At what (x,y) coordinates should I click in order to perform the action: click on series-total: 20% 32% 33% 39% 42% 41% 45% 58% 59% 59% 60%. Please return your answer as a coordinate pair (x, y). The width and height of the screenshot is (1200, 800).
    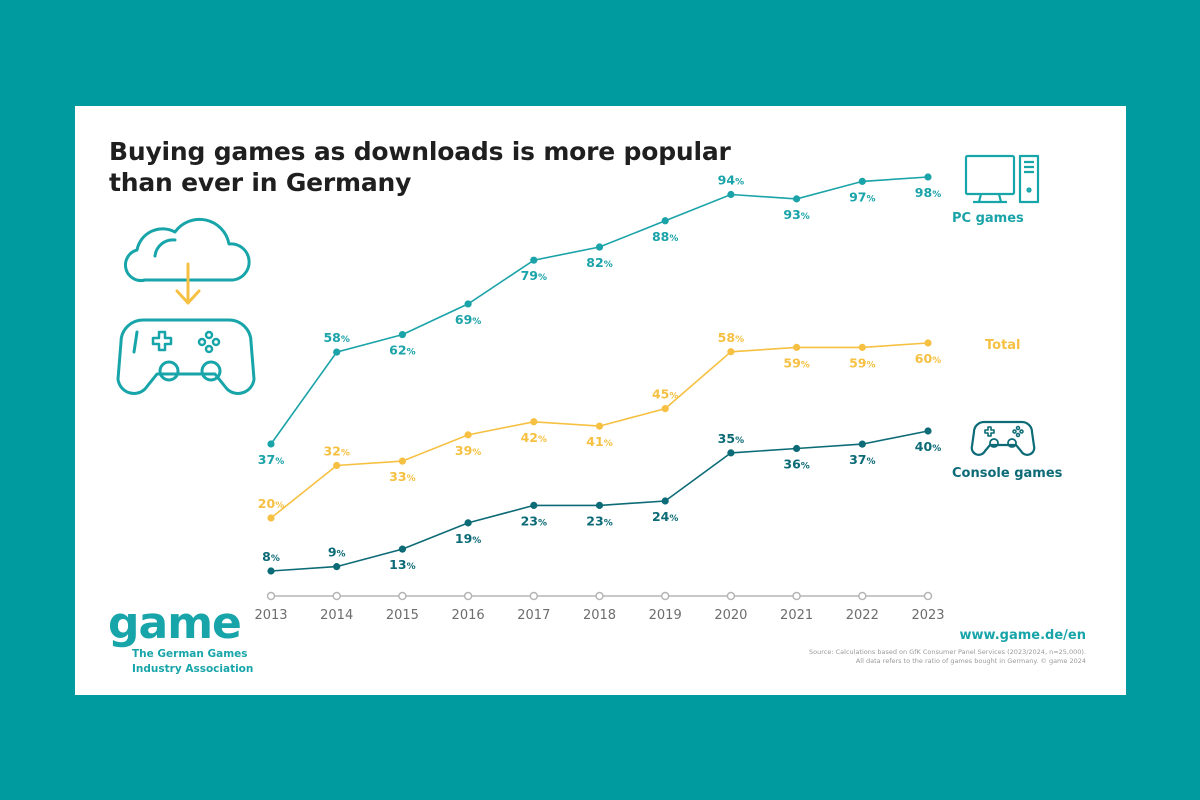
    Looking at the image, I should click on (599, 426).